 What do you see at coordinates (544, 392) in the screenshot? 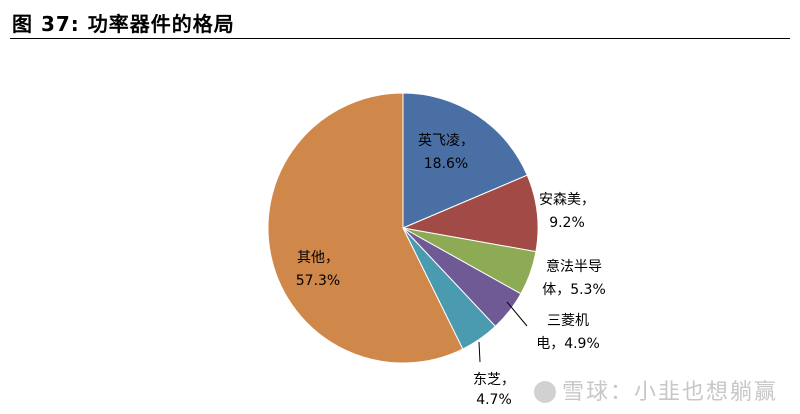
I see `snowball-logo-icon` at bounding box center [544, 392].